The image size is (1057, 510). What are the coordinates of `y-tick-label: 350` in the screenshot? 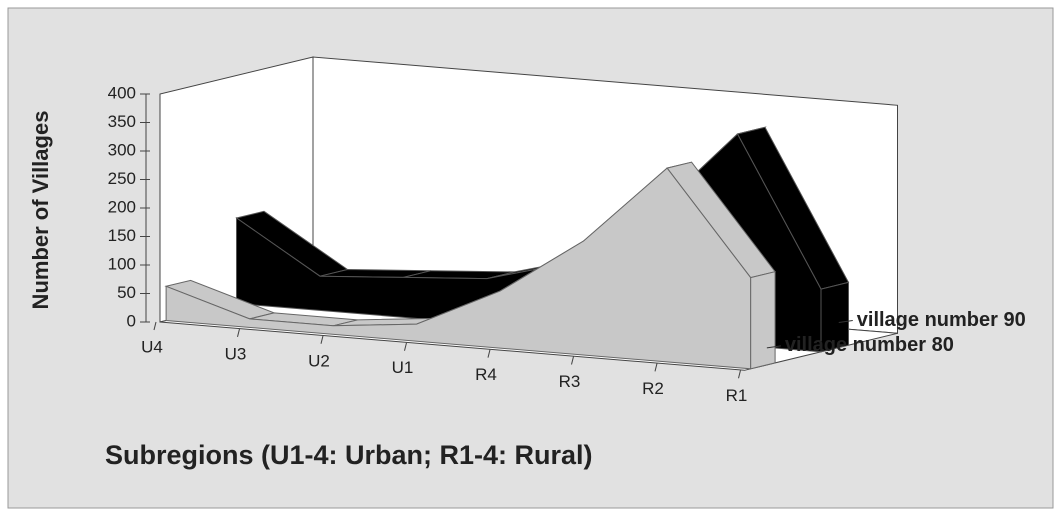 It's located at (122, 121).